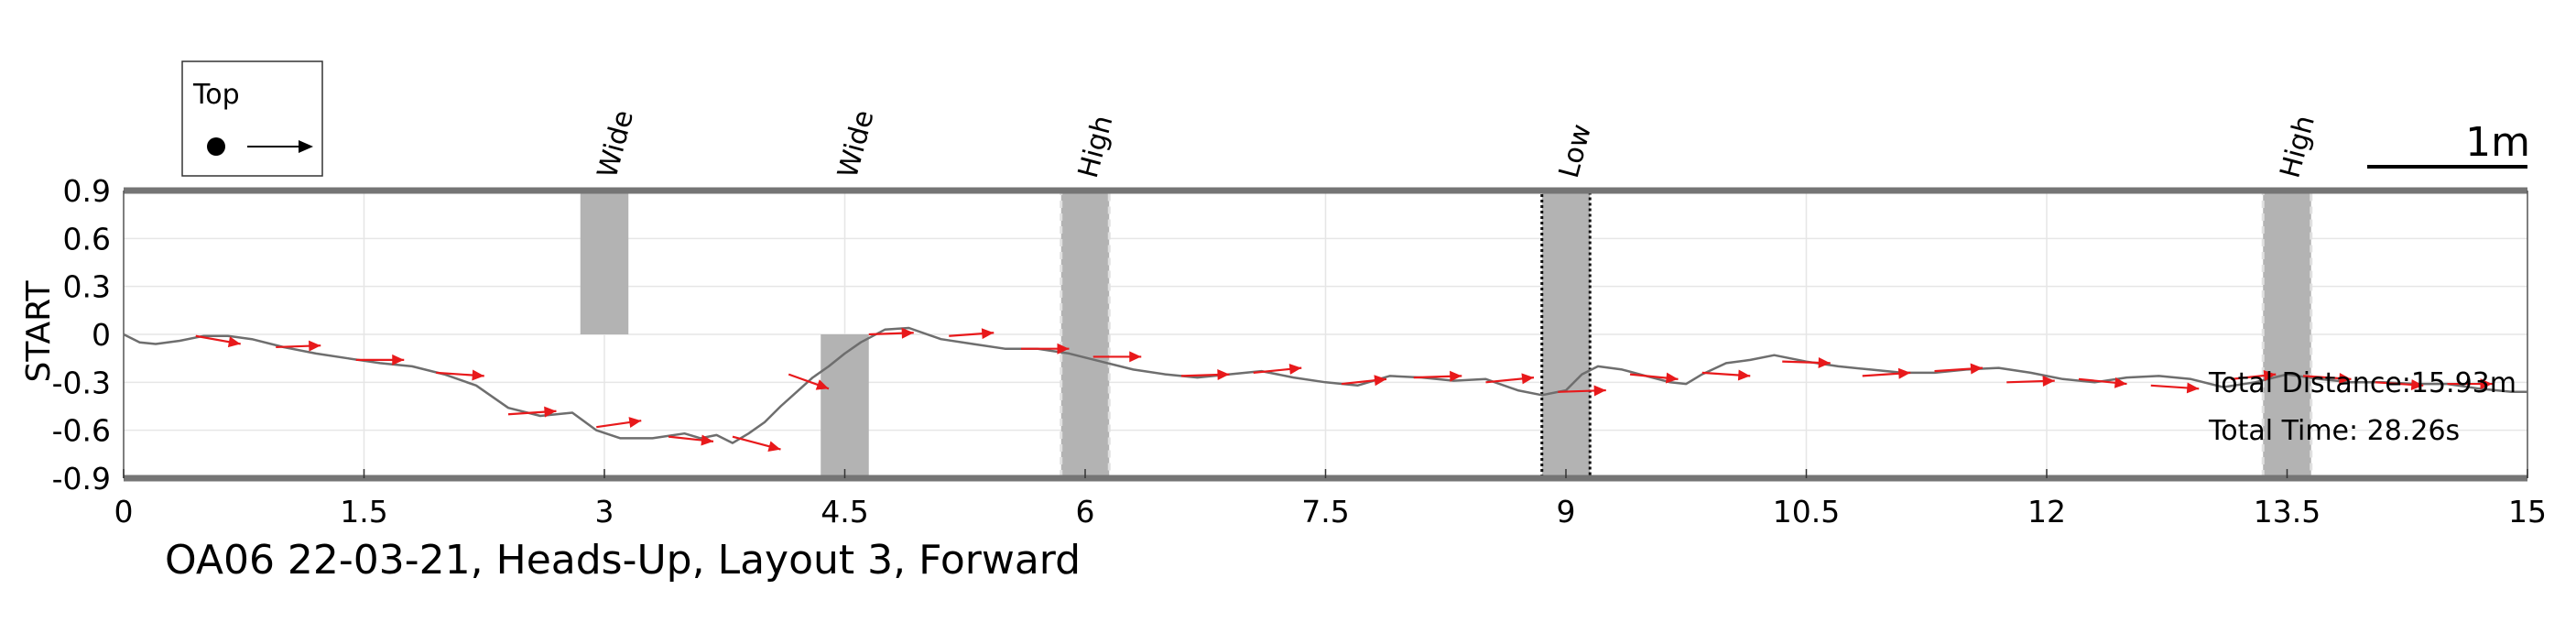 This screenshot has height=644, width=2576. I want to click on x-tick-label: 10.5, so click(1806, 512).